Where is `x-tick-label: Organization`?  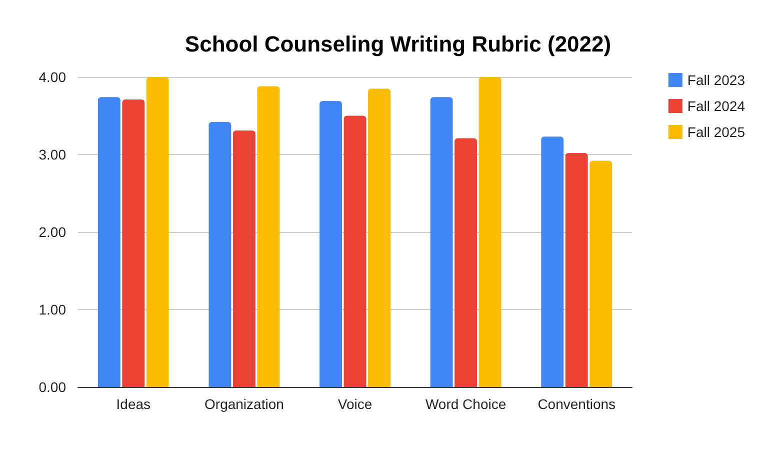 x-tick-label: Organization is located at coordinates (244, 404).